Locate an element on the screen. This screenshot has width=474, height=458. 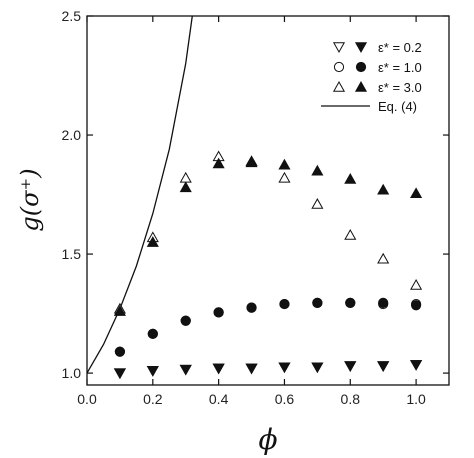
x-tick-label-2: 0.4 is located at coordinates (219, 399).